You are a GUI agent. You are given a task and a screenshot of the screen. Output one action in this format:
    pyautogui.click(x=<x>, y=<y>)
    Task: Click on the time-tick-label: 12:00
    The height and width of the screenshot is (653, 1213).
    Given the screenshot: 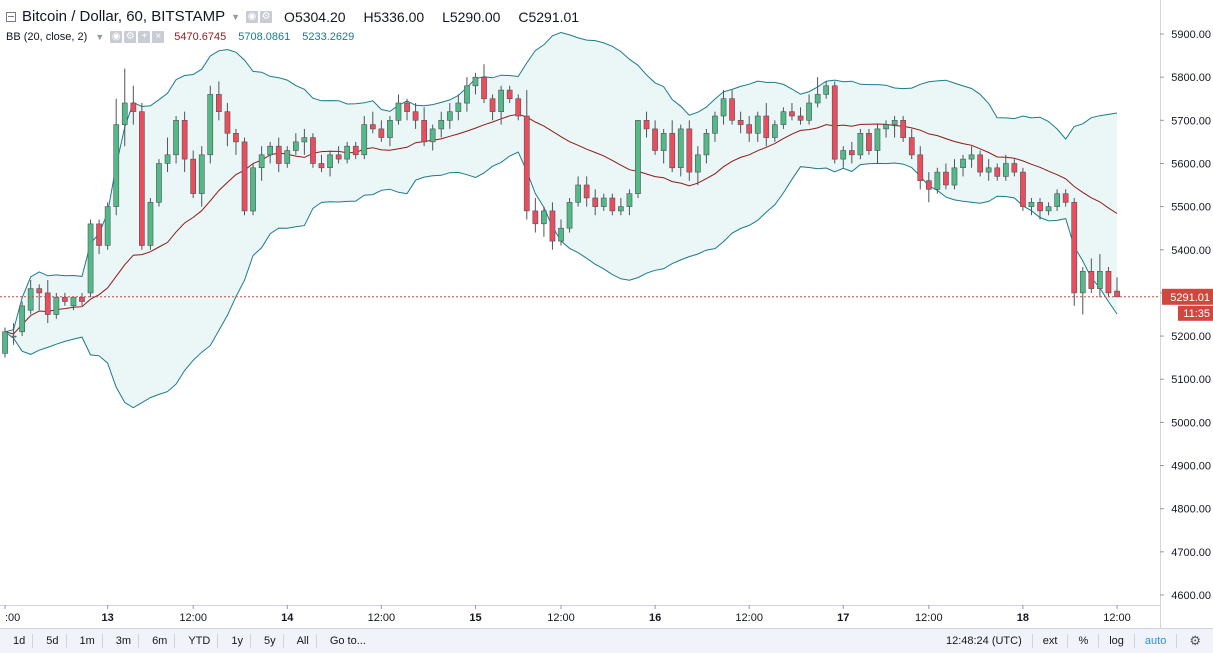 What is the action you would take?
    pyautogui.click(x=929, y=618)
    